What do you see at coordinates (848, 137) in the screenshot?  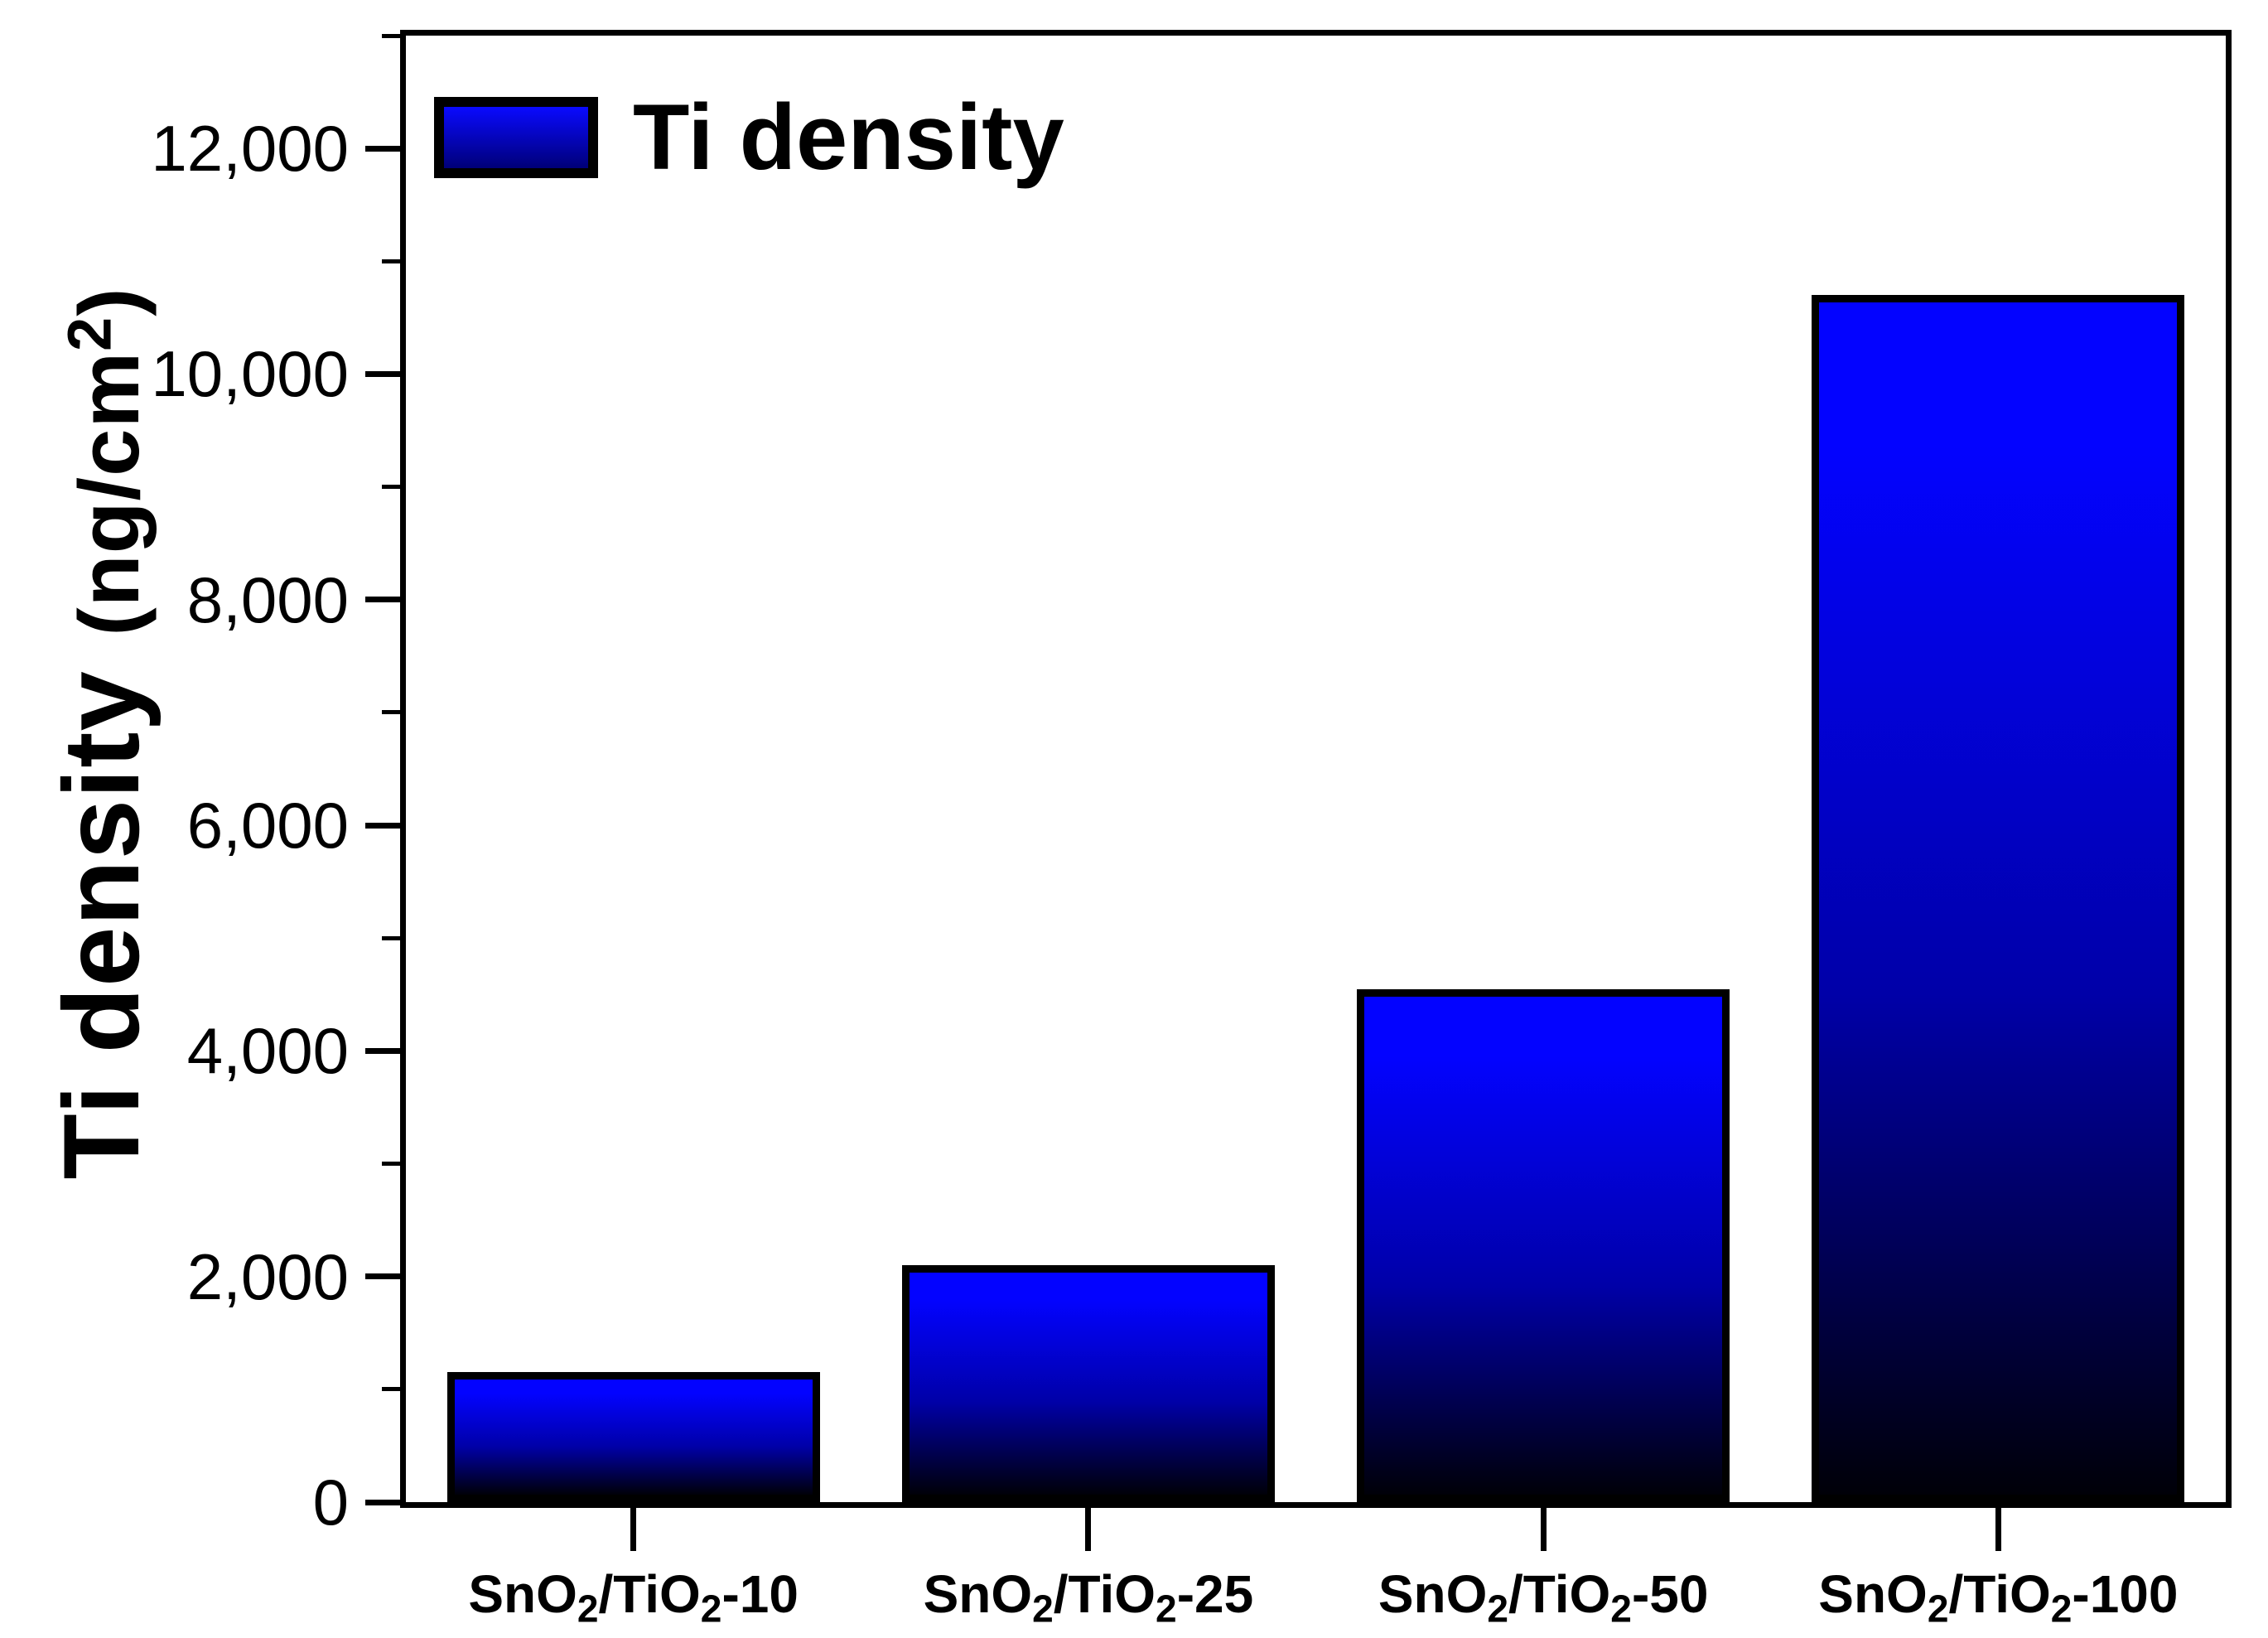 I see `legend-label: Ti density` at bounding box center [848, 137].